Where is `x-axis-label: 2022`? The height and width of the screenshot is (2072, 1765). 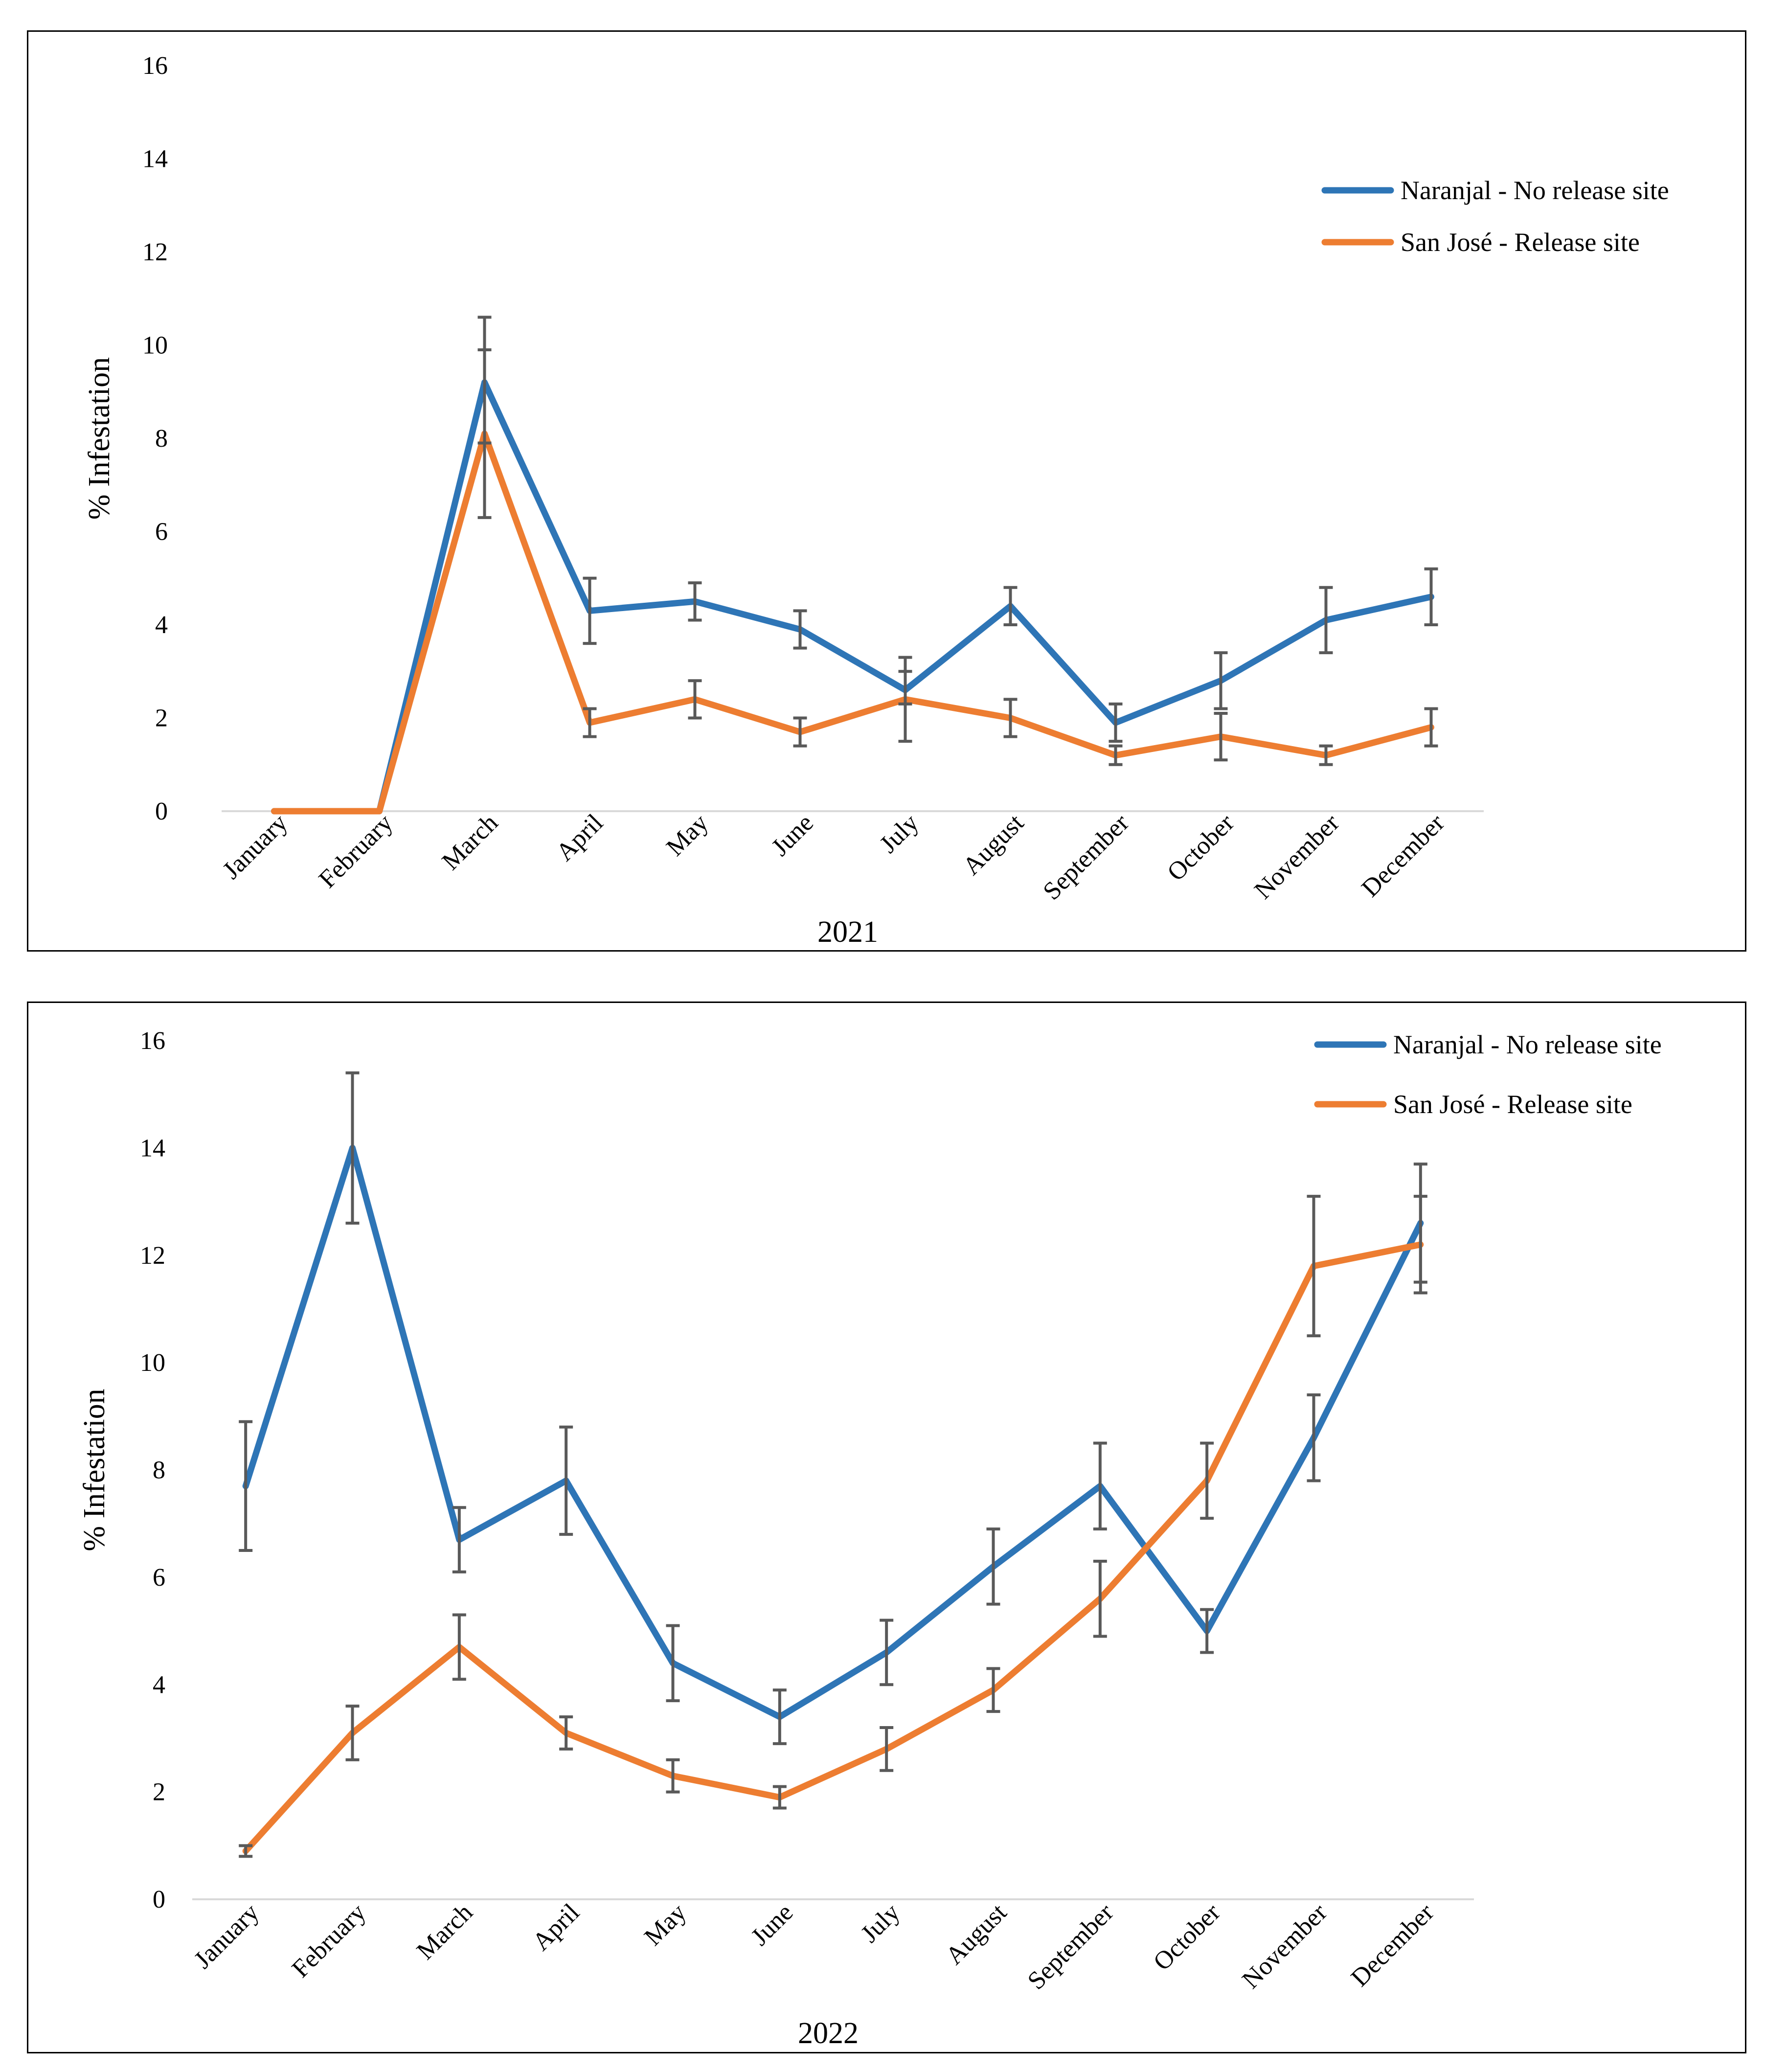
x-axis-label: 2022 is located at coordinates (829, 2033).